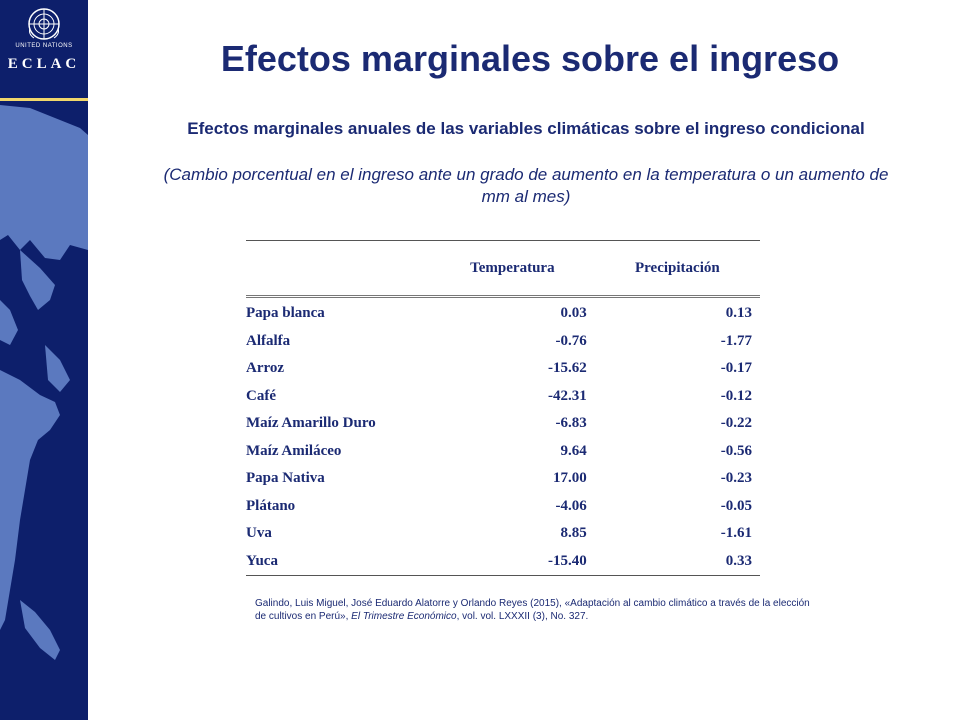 The width and height of the screenshot is (960, 720). Describe the element at coordinates (259, 533) in the screenshot. I see `crop-name: Uva` at that location.